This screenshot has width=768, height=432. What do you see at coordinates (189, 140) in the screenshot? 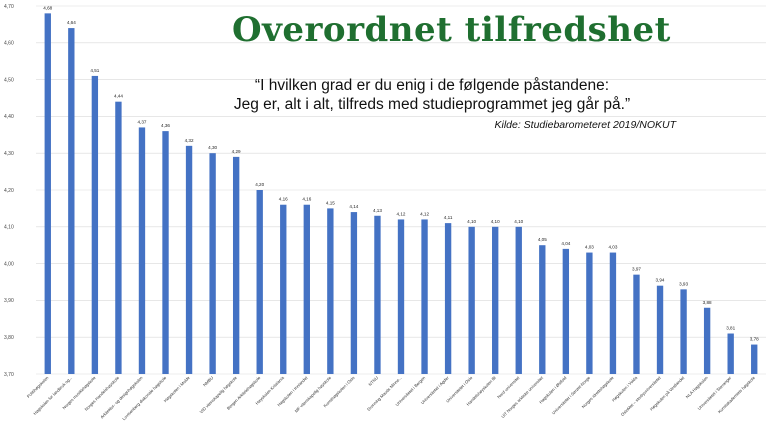
I see `data-label: 4,32` at bounding box center [189, 140].